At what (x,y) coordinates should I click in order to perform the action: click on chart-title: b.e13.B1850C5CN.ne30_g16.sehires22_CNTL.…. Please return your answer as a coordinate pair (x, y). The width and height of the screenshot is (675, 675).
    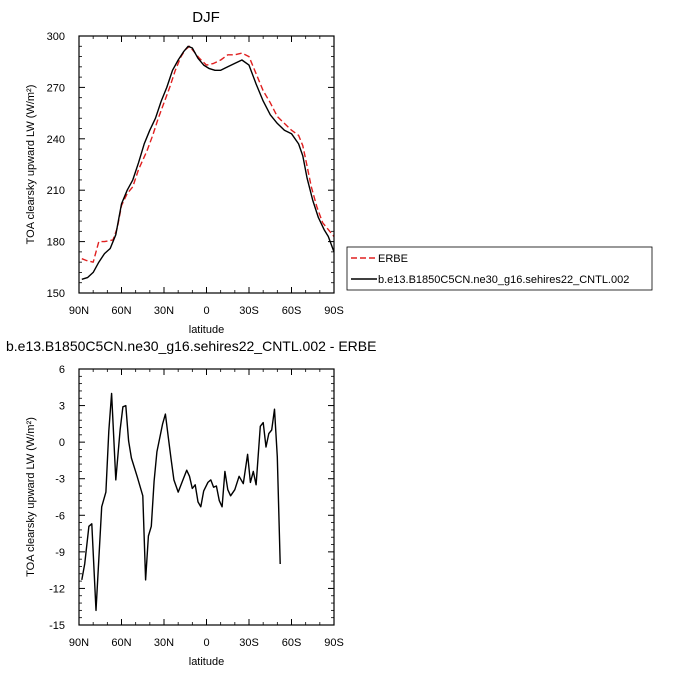
    Looking at the image, I should click on (191, 346).